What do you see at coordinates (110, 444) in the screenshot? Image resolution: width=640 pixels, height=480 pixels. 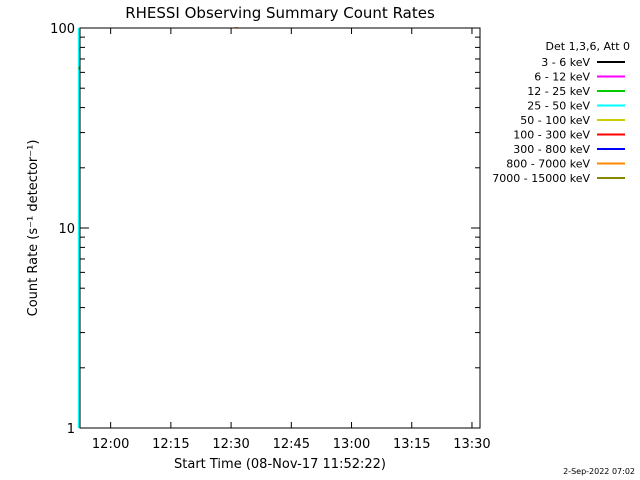 I see `x-tick-label: 12:00` at bounding box center [110, 444].